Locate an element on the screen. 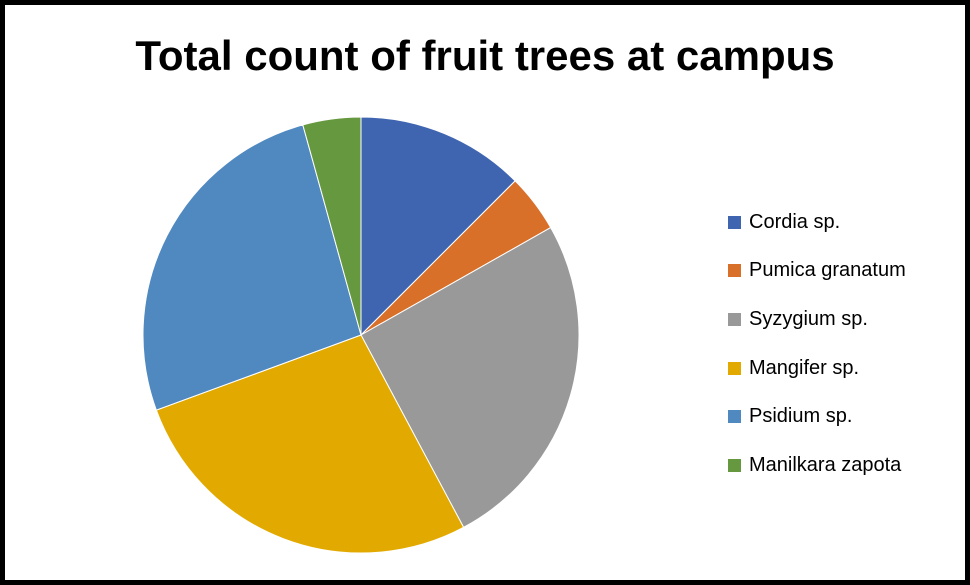 The image size is (970, 585). chart-title: Total count of fruit trees at campus is located at coordinates (485, 55).